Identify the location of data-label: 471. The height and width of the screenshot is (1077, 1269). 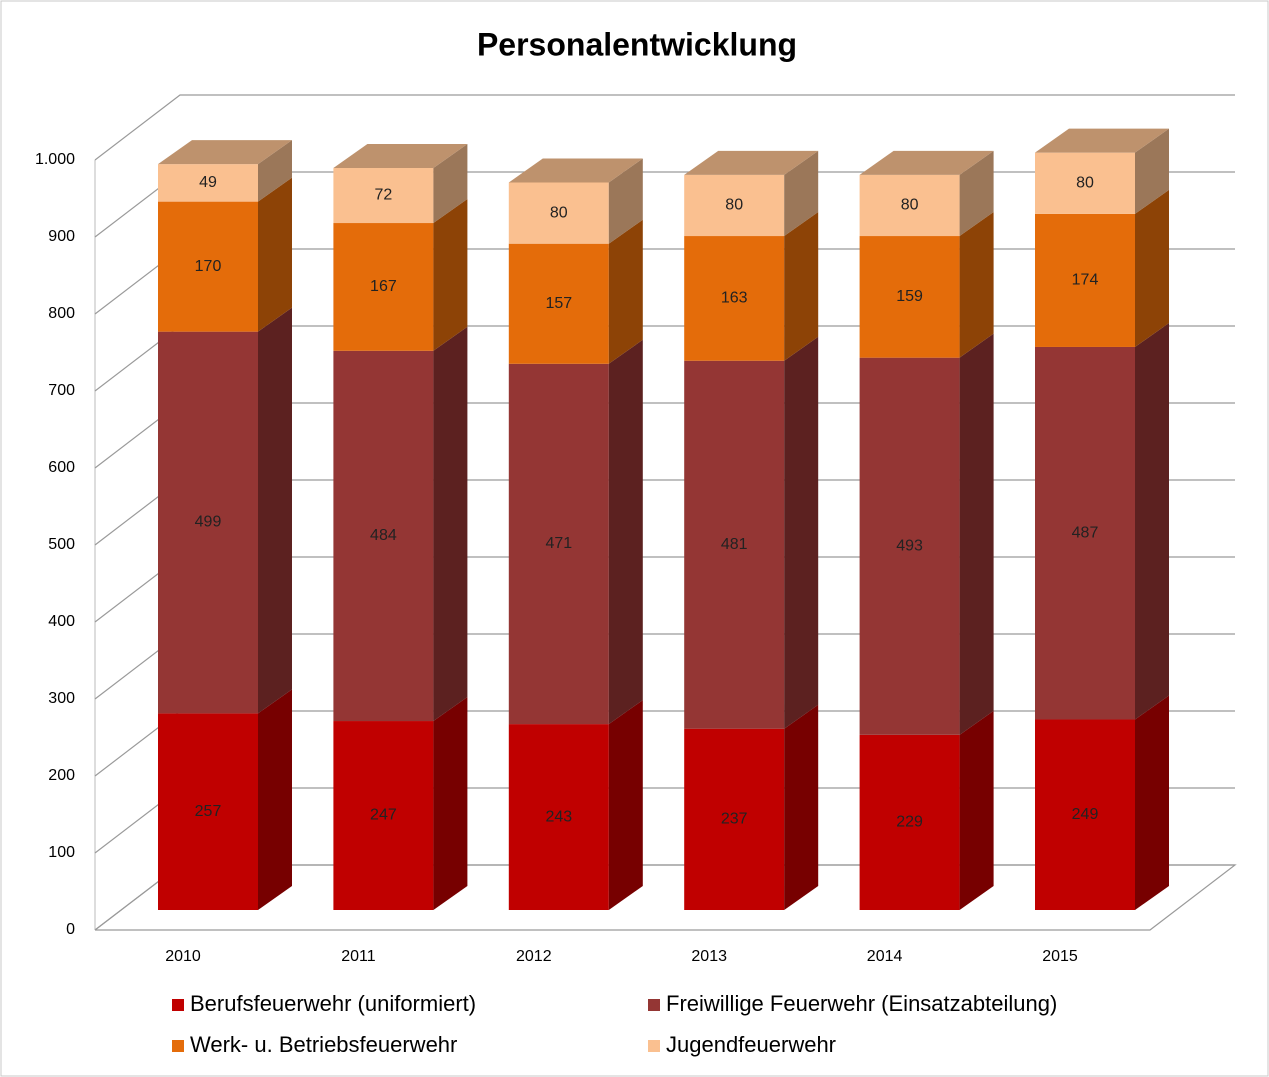
(558, 543).